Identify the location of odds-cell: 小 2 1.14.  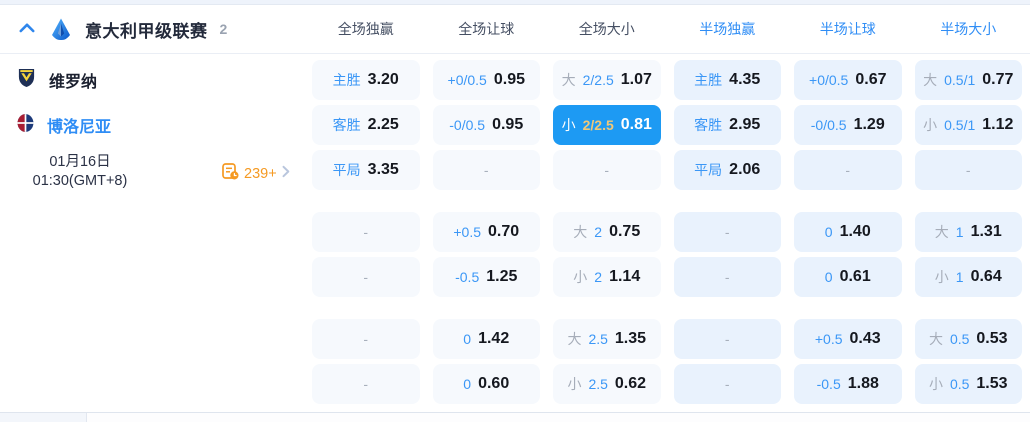
(607, 277).